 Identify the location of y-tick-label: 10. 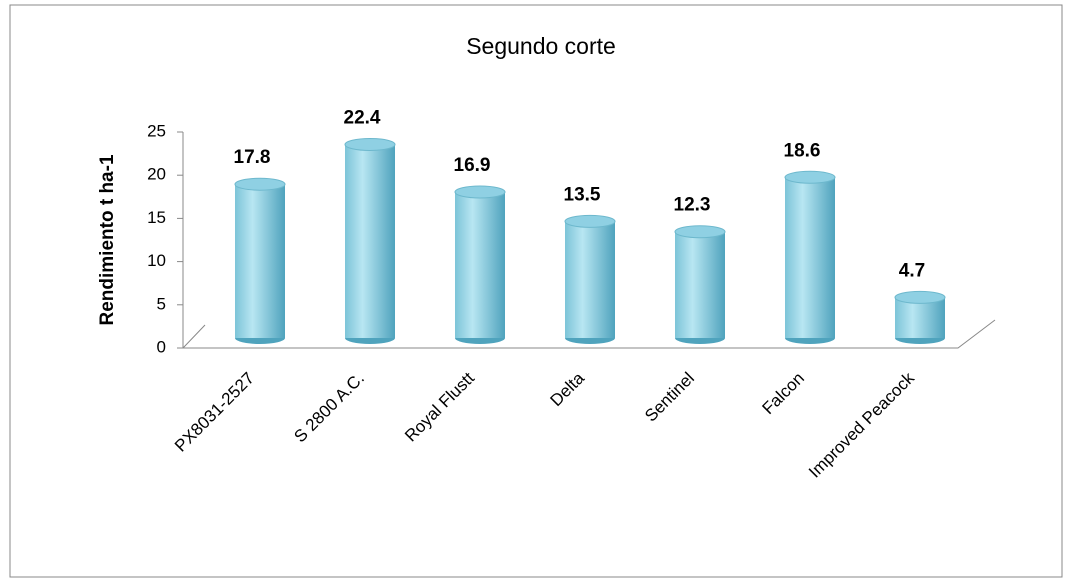
(156, 260).